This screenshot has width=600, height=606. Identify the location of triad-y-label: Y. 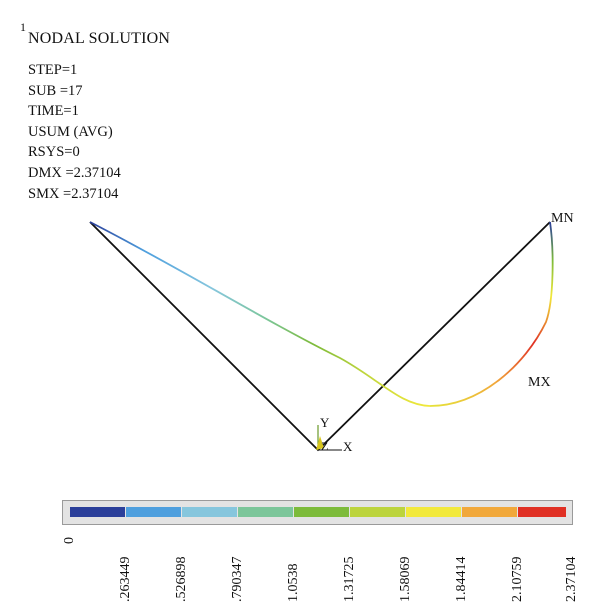
(325, 422).